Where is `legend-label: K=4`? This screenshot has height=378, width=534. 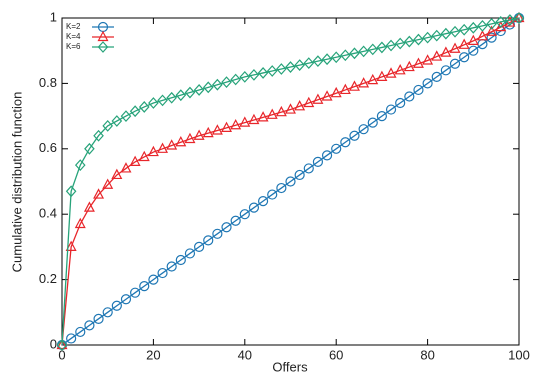
legend-label: K=4 is located at coordinates (73, 36).